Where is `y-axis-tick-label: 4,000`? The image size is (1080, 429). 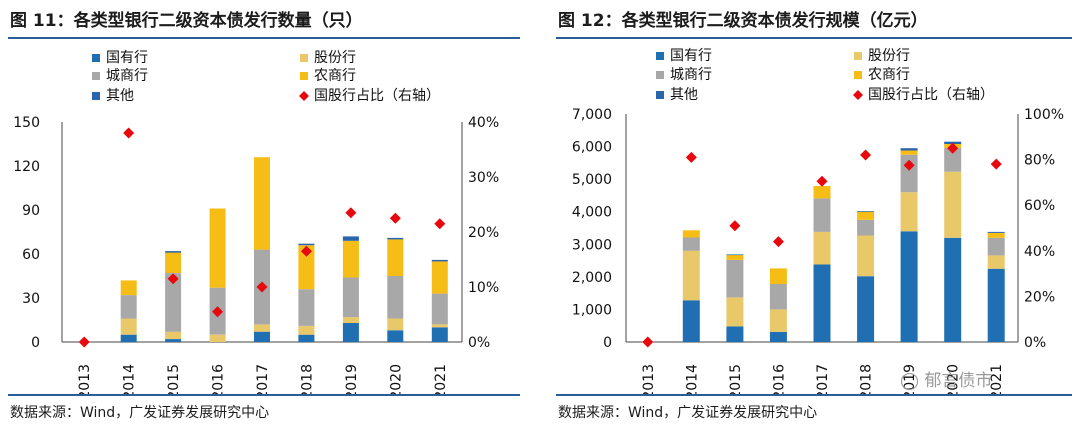
y-axis-tick-label: 4,000 is located at coordinates (592, 213).